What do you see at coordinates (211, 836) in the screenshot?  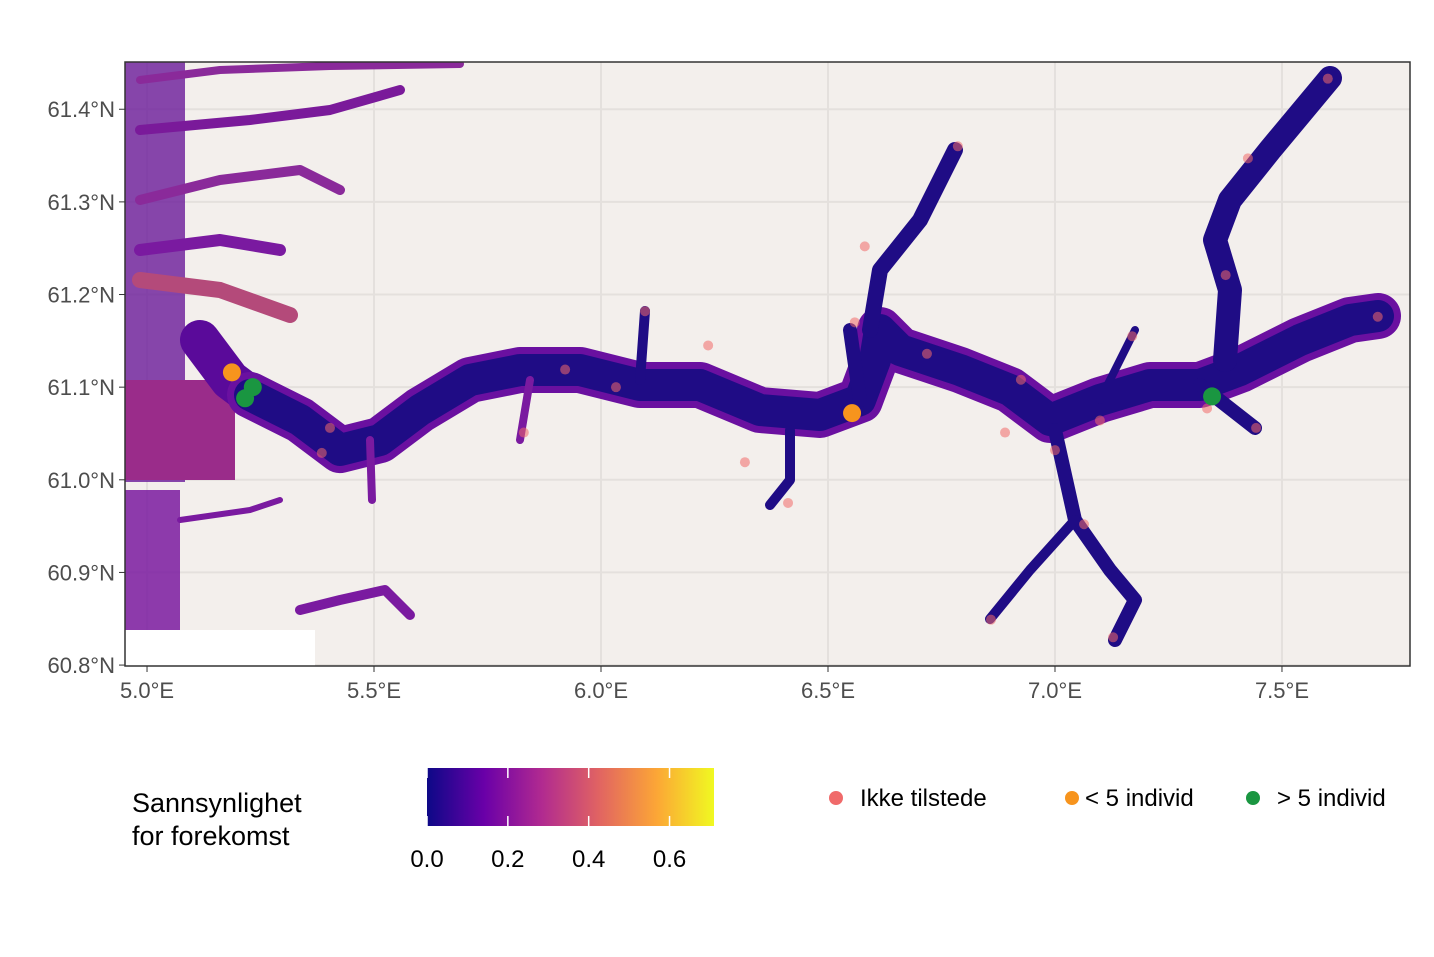 I see `colorbar-title: for forekomst` at bounding box center [211, 836].